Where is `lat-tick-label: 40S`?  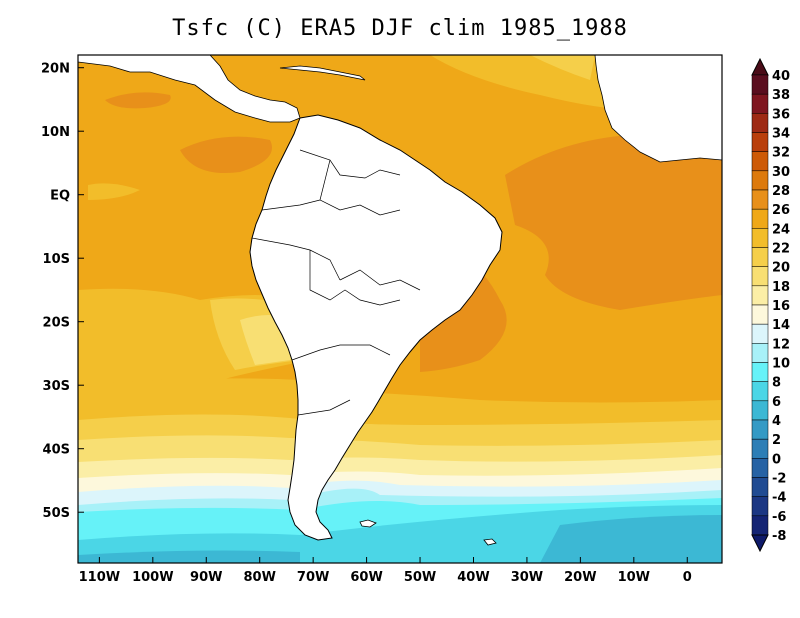 lat-tick-label: 40S is located at coordinates (56, 450).